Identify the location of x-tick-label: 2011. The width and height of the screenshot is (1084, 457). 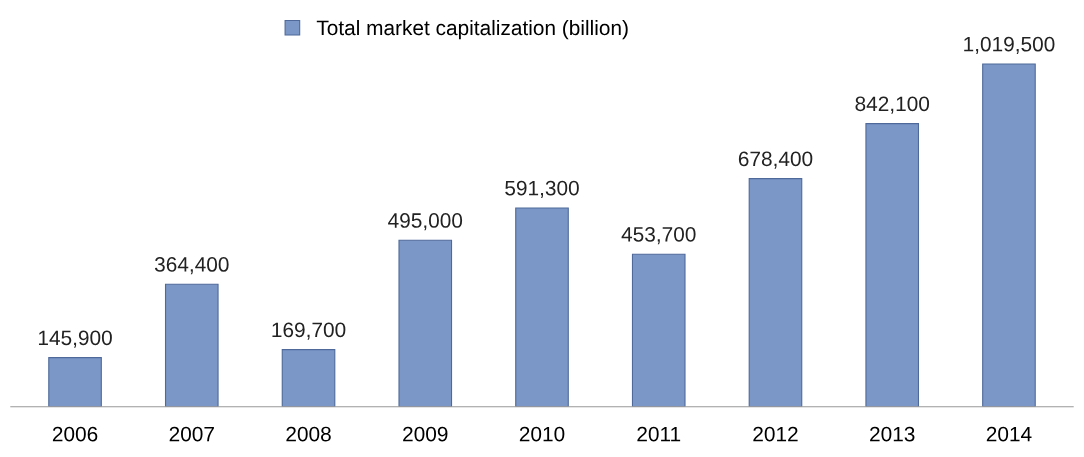
(659, 434).